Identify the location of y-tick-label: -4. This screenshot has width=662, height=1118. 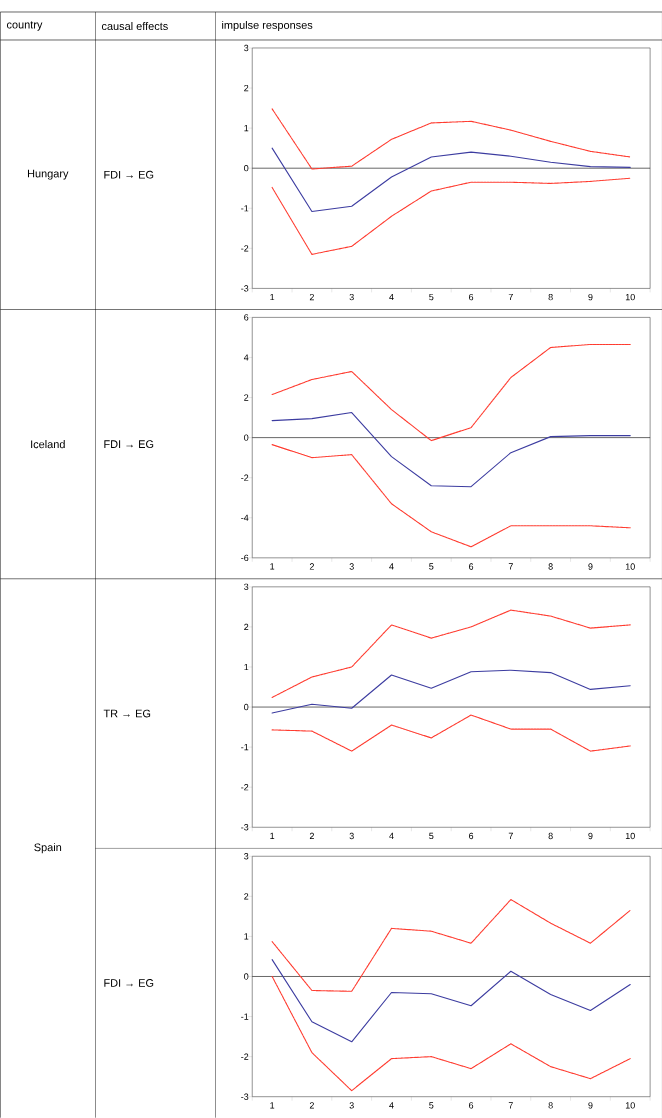
(244, 517).